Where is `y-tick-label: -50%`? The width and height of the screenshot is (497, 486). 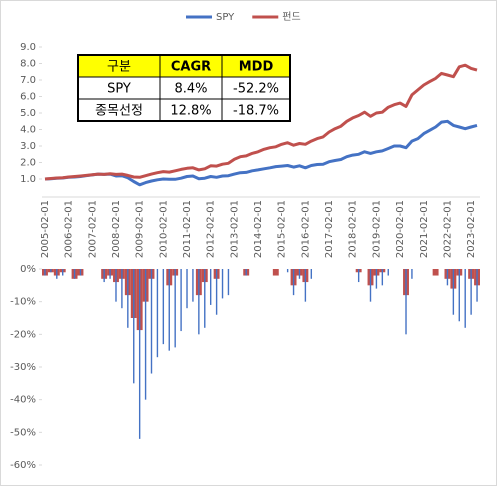
y-tick-label: -50% is located at coordinates (23, 432).